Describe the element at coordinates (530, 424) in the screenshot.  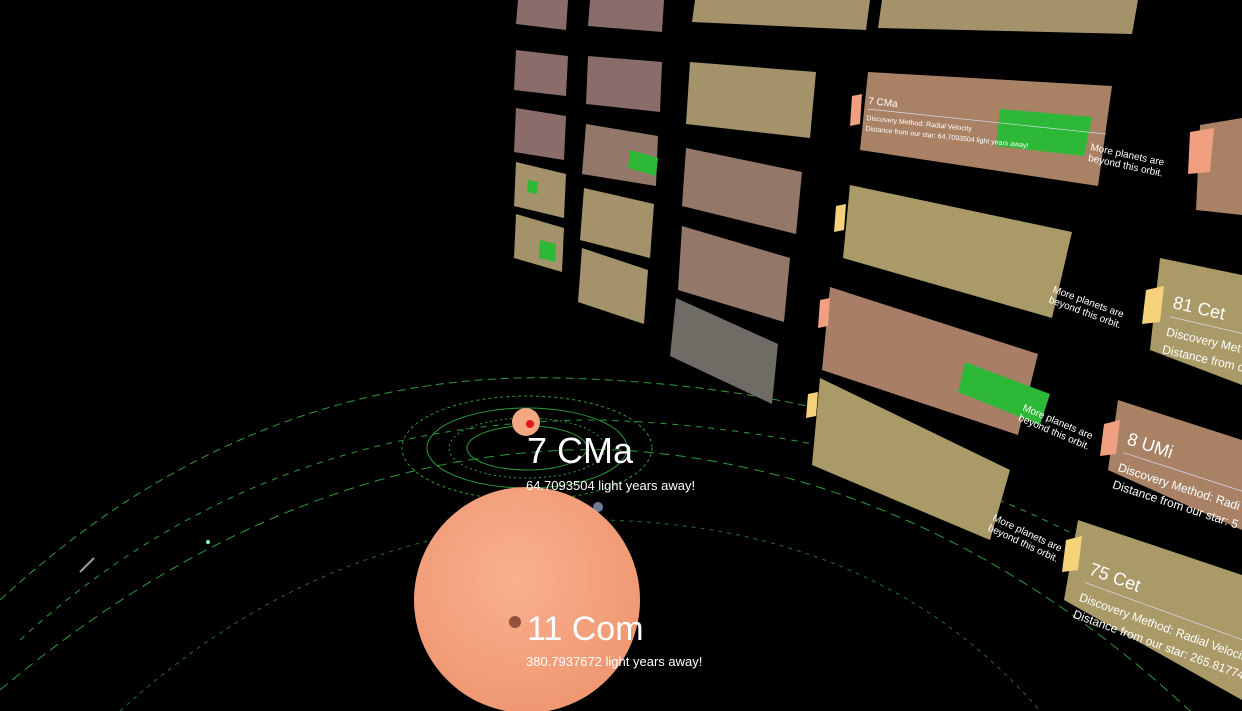
I see `star-marker` at that location.